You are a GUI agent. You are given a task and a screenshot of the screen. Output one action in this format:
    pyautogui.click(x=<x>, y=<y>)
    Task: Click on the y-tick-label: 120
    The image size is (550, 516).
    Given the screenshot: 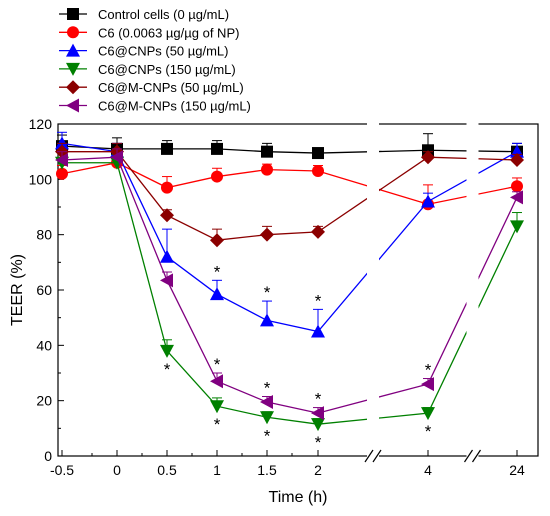 What is the action you would take?
    pyautogui.click(x=41, y=124)
    